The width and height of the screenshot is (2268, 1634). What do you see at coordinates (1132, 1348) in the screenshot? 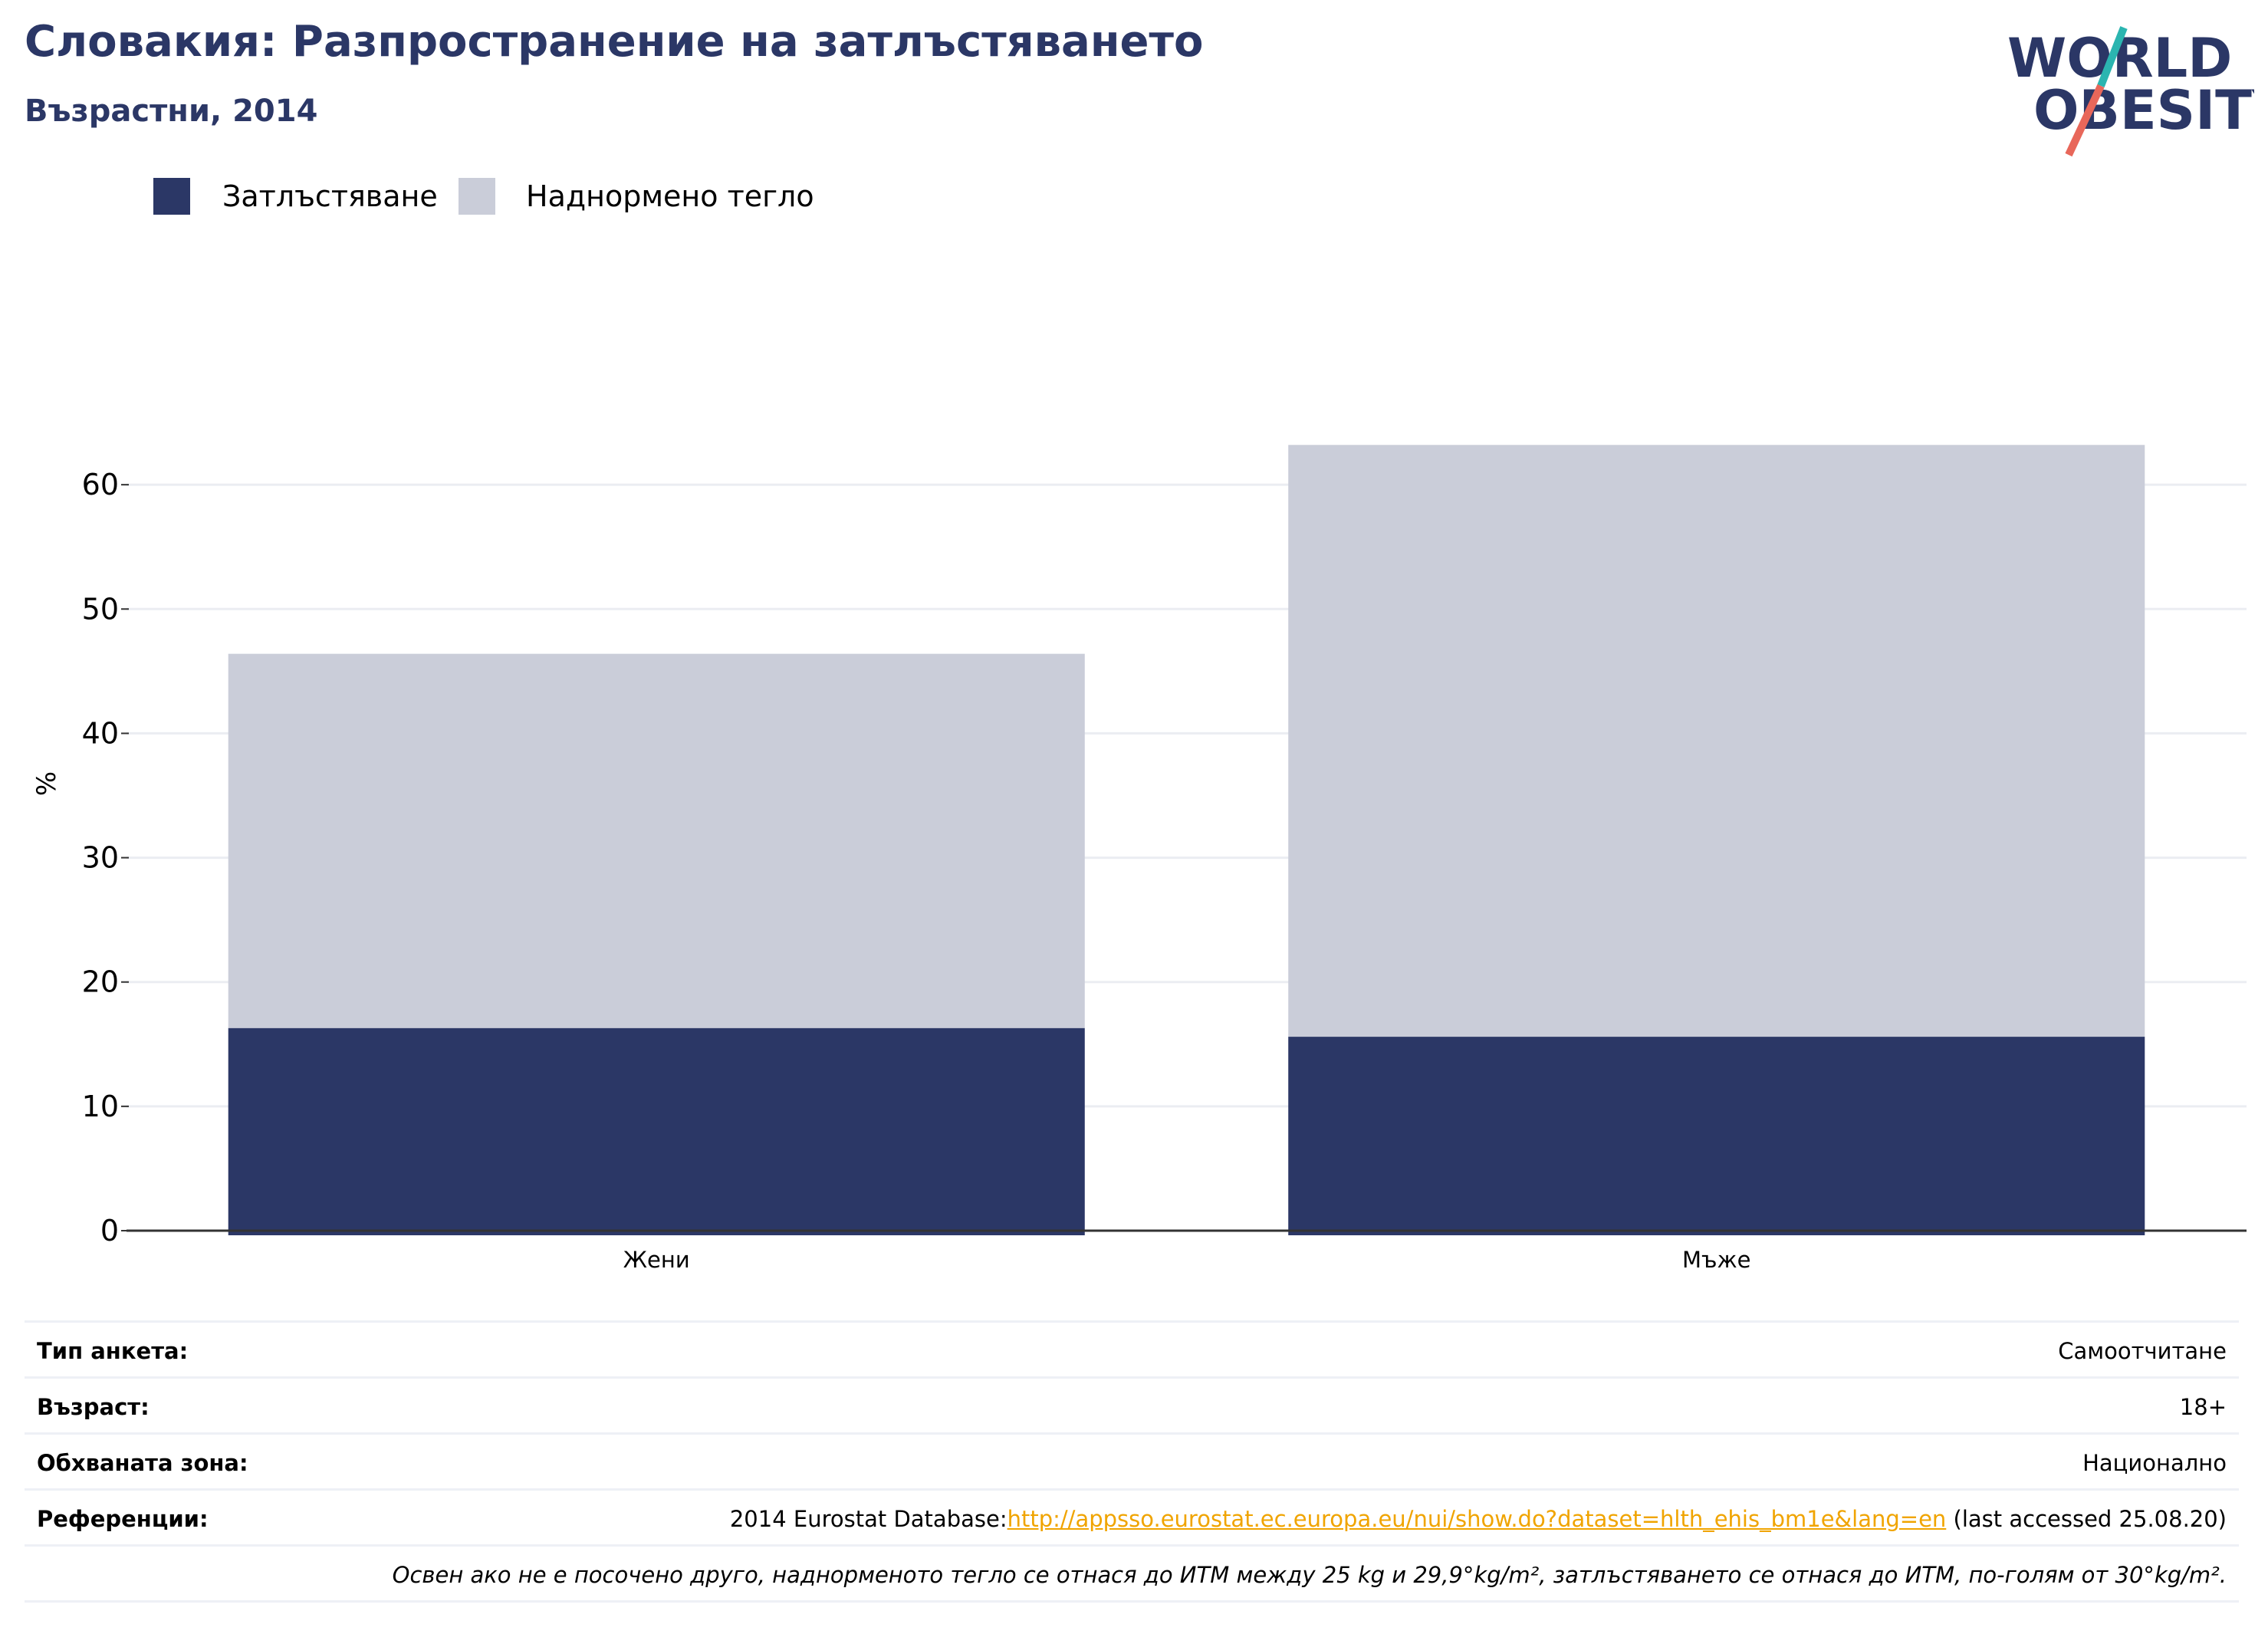
I see `info-row-survey-type: Тип анкета: Самоотчитане` at bounding box center [1132, 1348].